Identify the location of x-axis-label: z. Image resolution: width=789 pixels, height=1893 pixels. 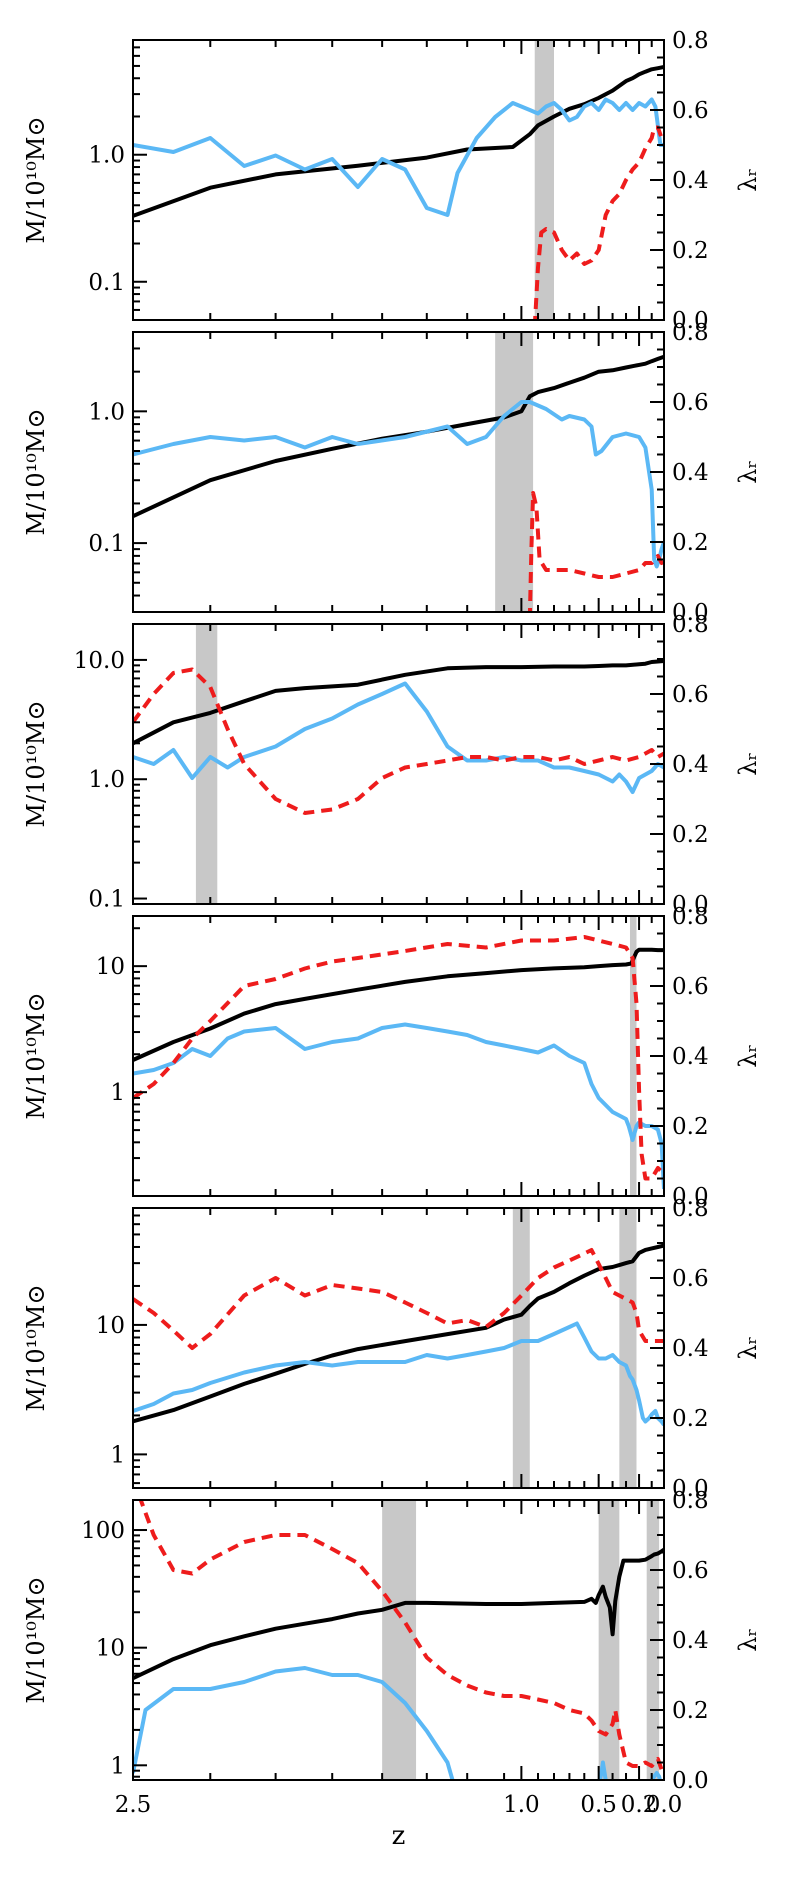
(399, 1836).